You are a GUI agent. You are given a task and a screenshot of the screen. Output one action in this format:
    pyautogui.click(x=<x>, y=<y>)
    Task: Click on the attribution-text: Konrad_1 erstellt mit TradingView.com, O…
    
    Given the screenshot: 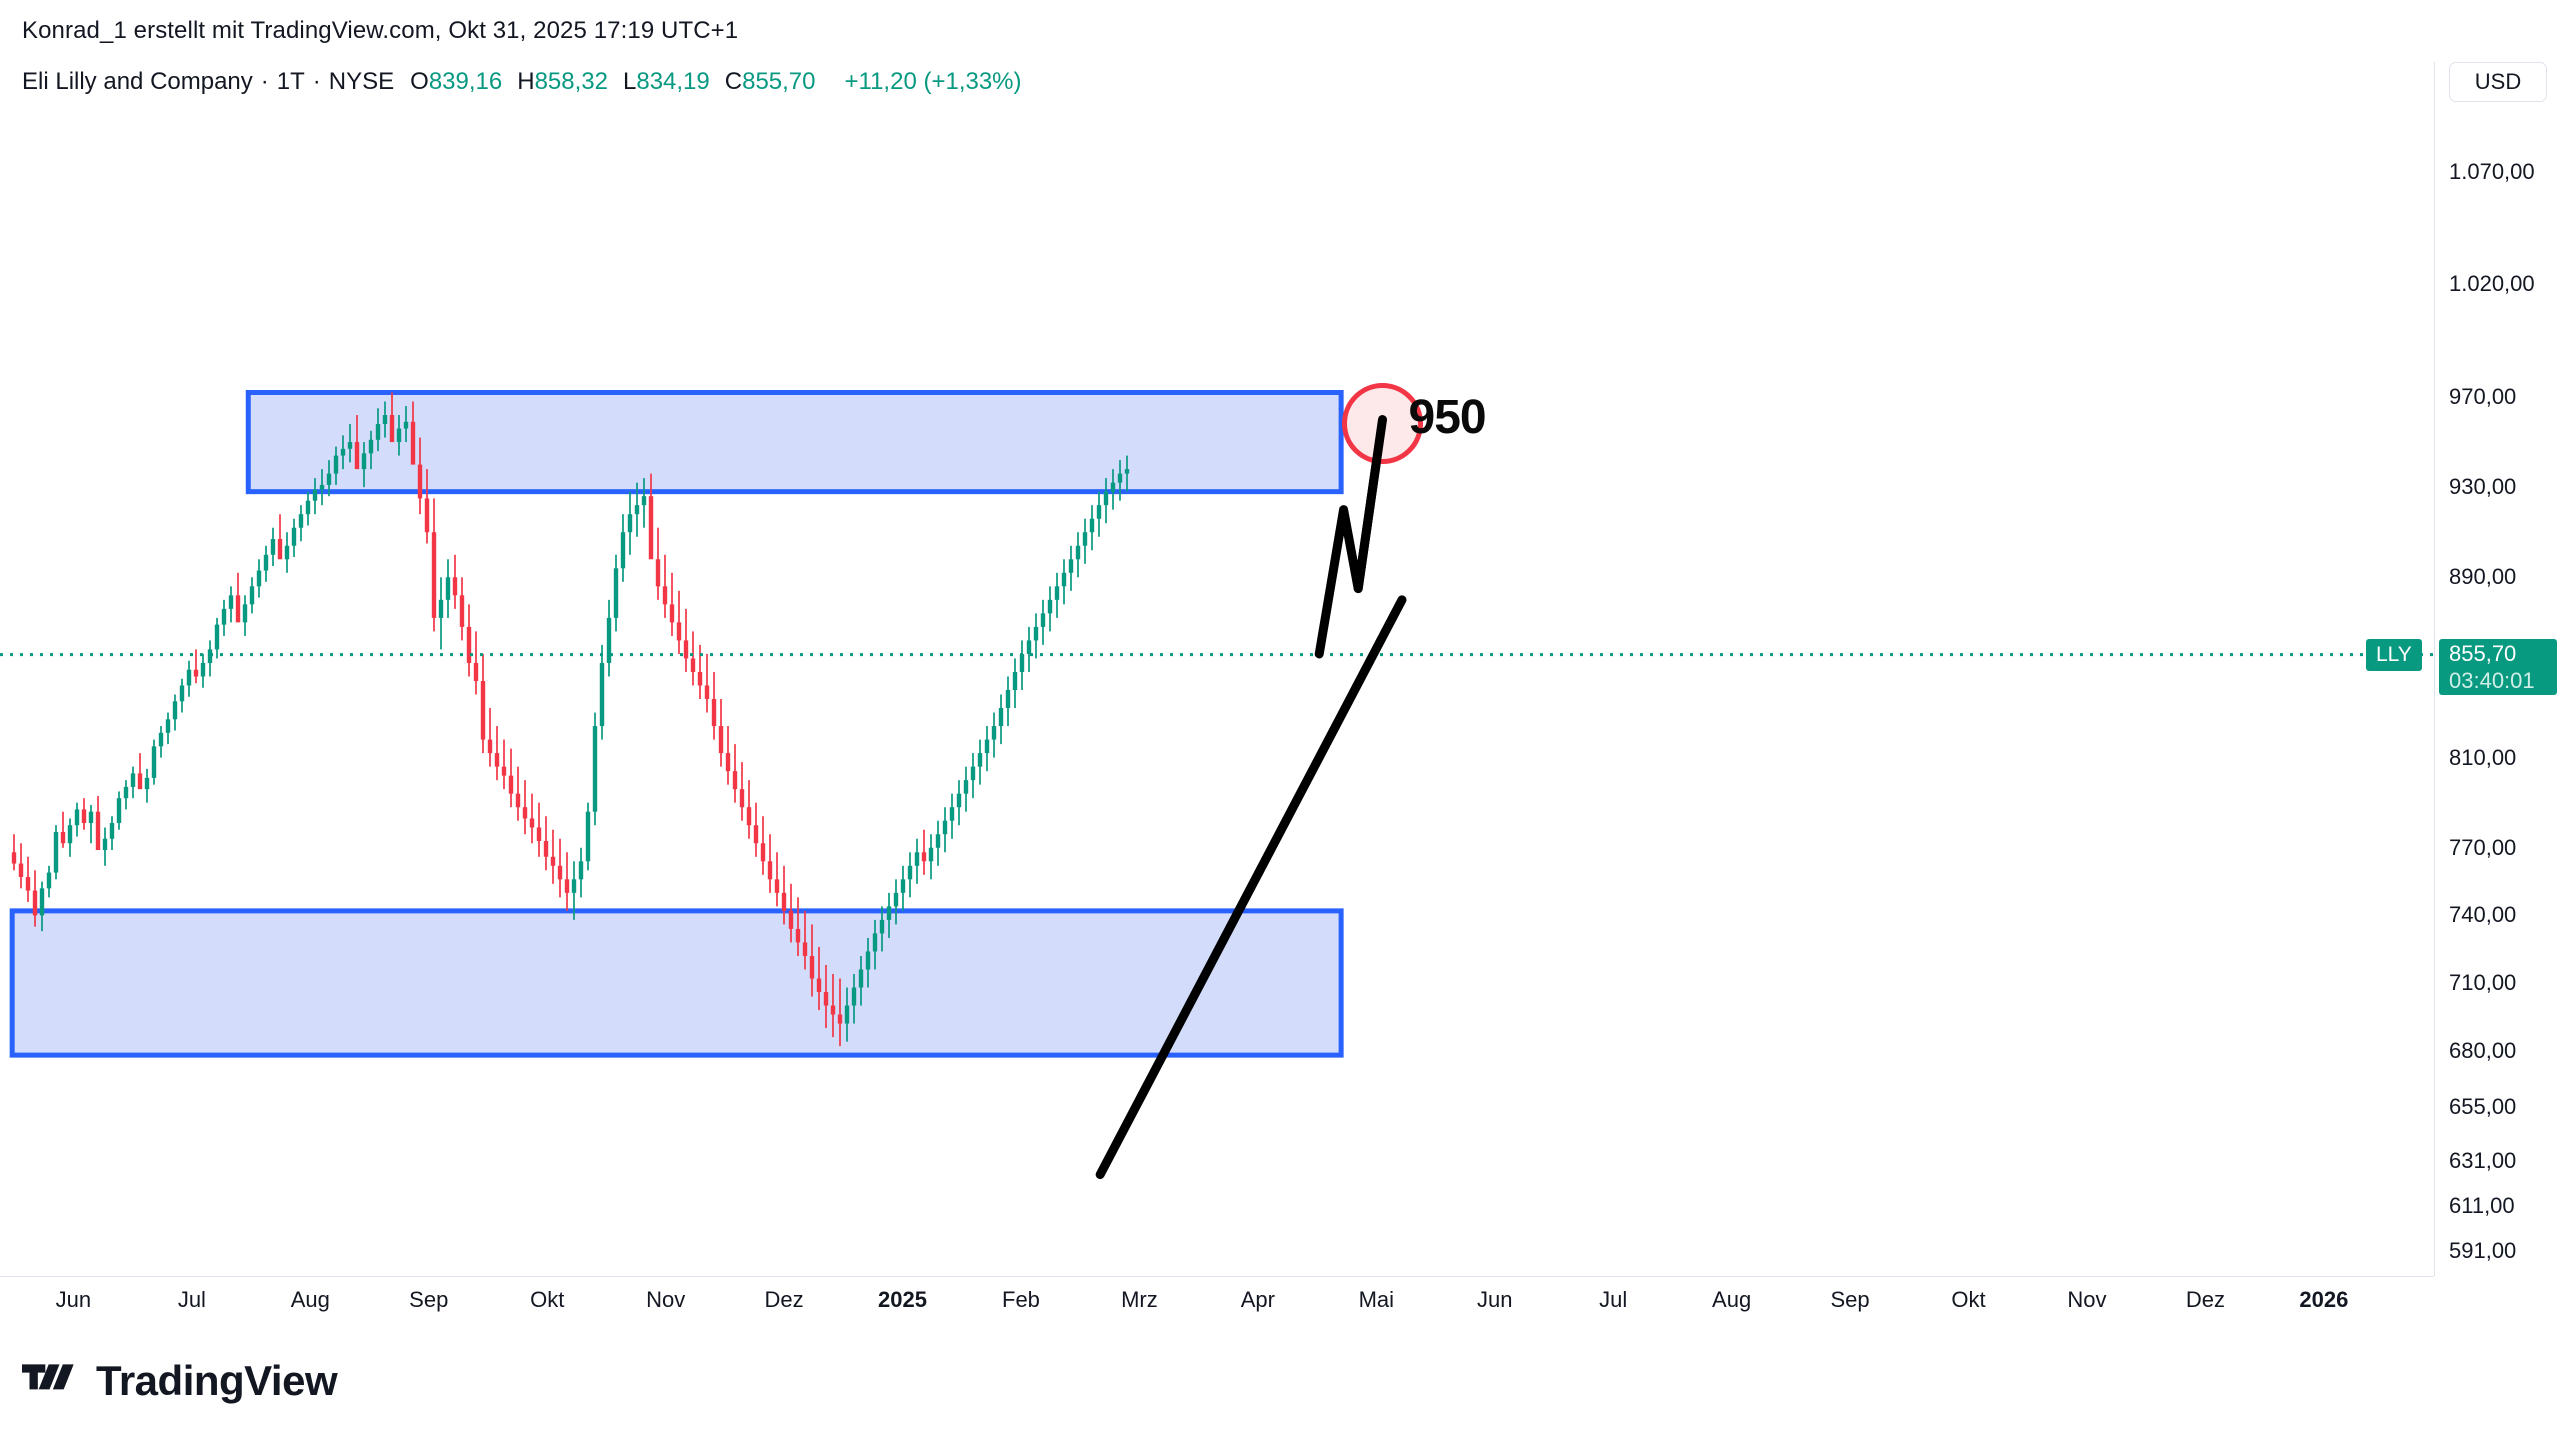 What is the action you would take?
    pyautogui.click(x=380, y=30)
    